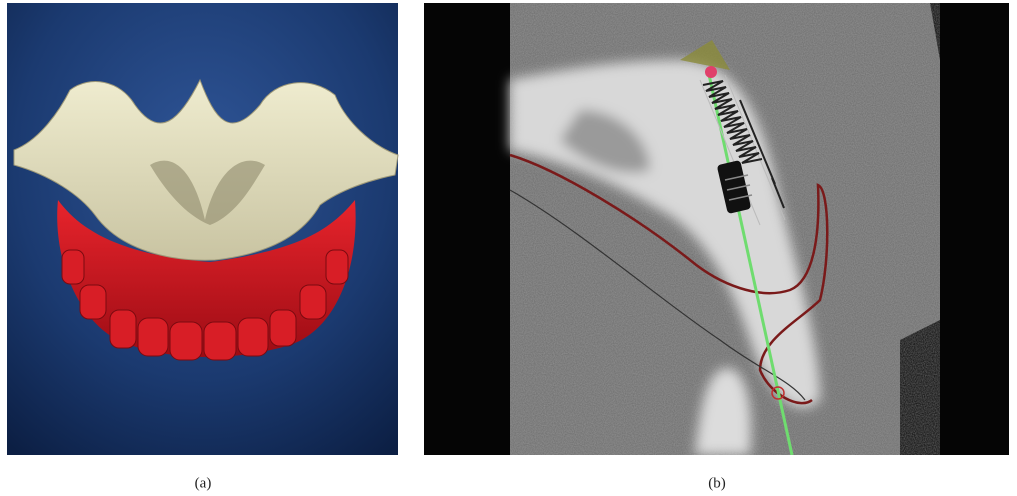  I want to click on teeth, so click(205, 305).